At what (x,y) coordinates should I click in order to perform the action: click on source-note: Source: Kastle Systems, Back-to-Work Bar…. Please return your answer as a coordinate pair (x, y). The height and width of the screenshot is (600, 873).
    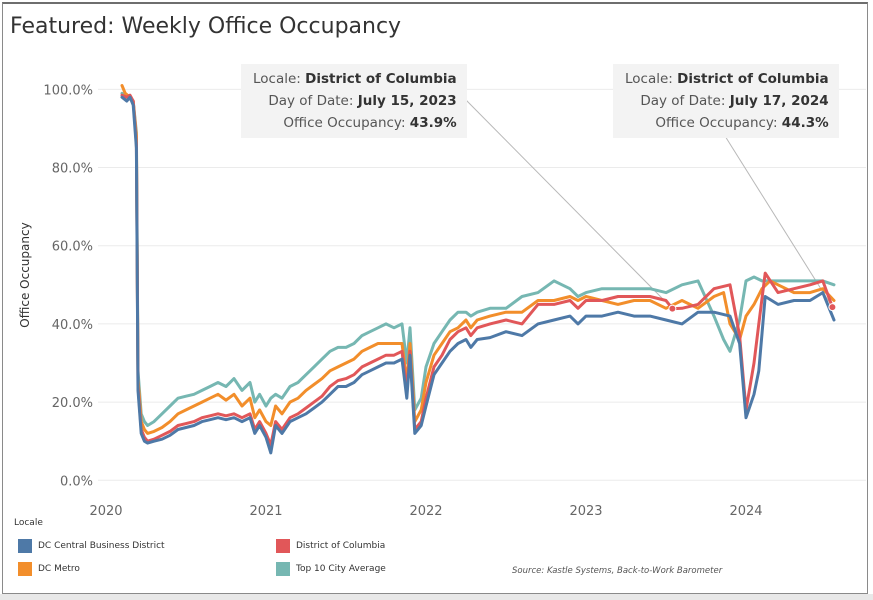
    Looking at the image, I should click on (617, 571).